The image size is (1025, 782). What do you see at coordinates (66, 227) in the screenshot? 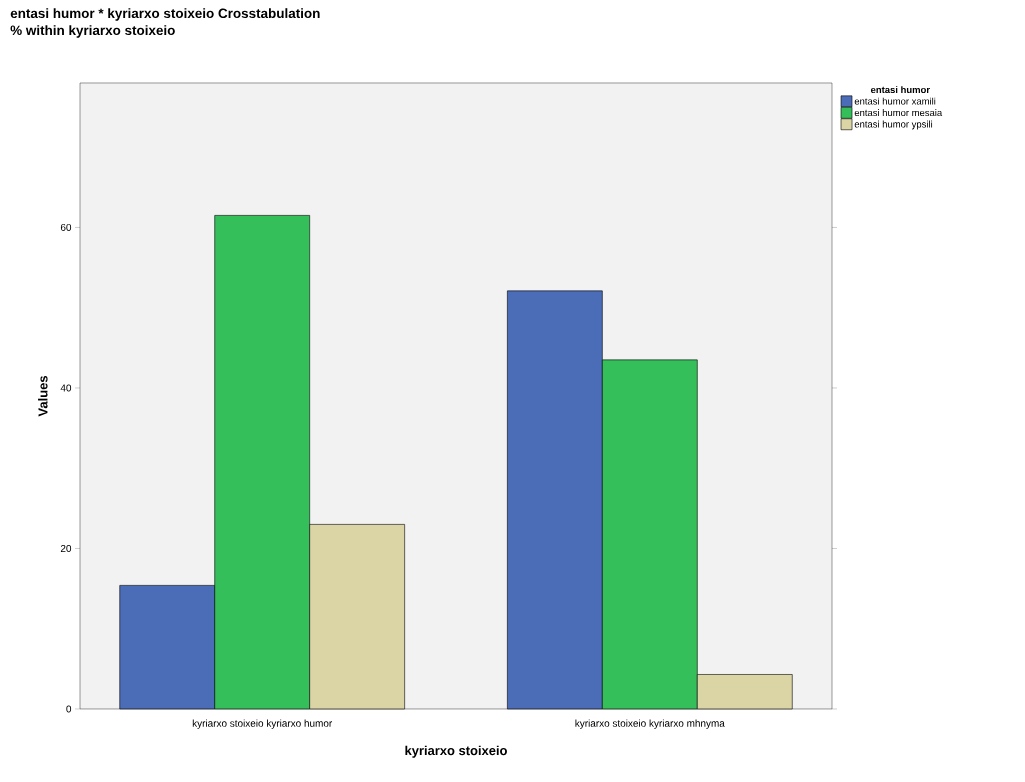
I see `y-tick-label: 60` at bounding box center [66, 227].